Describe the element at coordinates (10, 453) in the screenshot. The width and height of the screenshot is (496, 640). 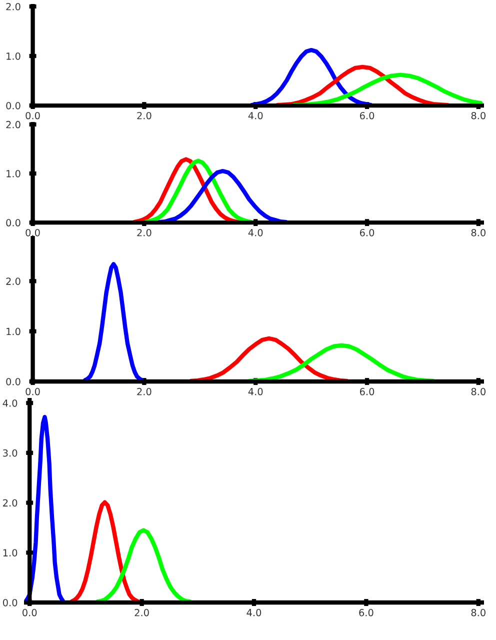
I see `y-tick-label: 3.0` at that location.